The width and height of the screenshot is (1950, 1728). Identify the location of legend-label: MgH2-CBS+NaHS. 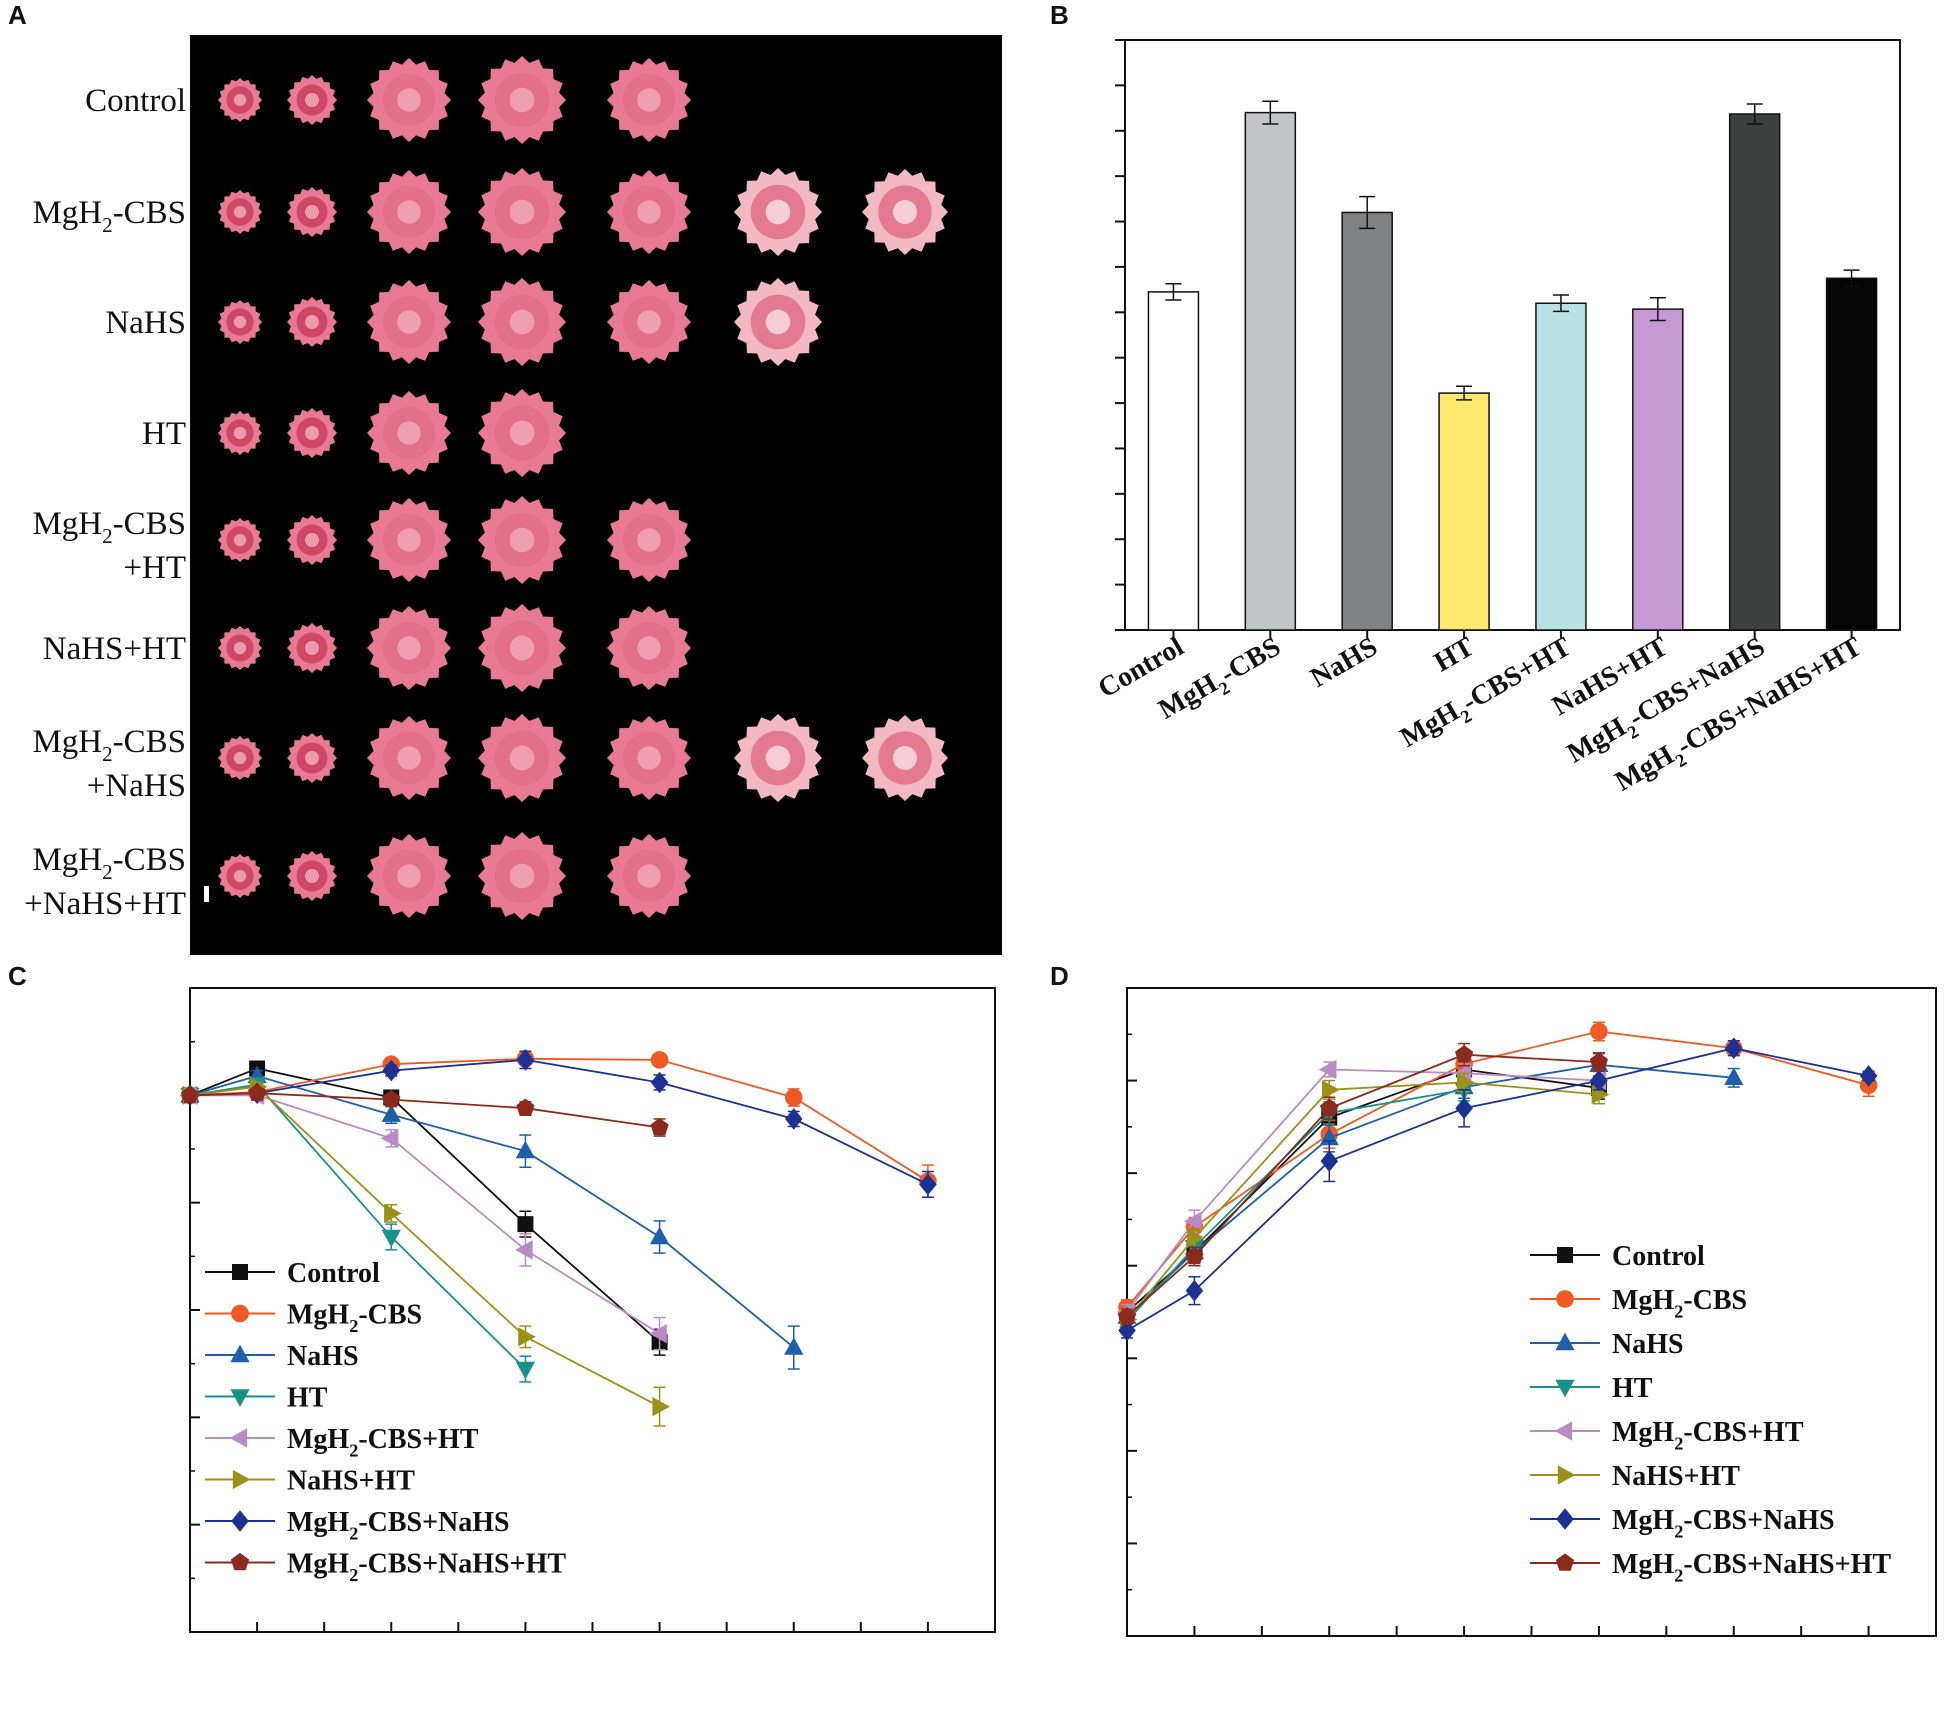
(398, 1525).